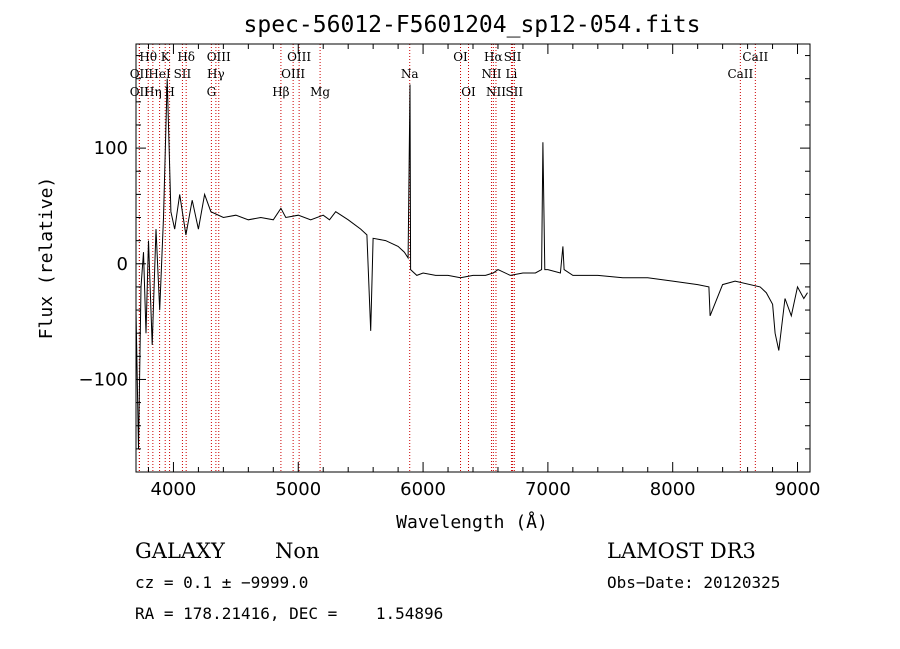 The image size is (900, 649). What do you see at coordinates (169, 92) in the screenshot?
I see `line-marker-label: H` at bounding box center [169, 92].